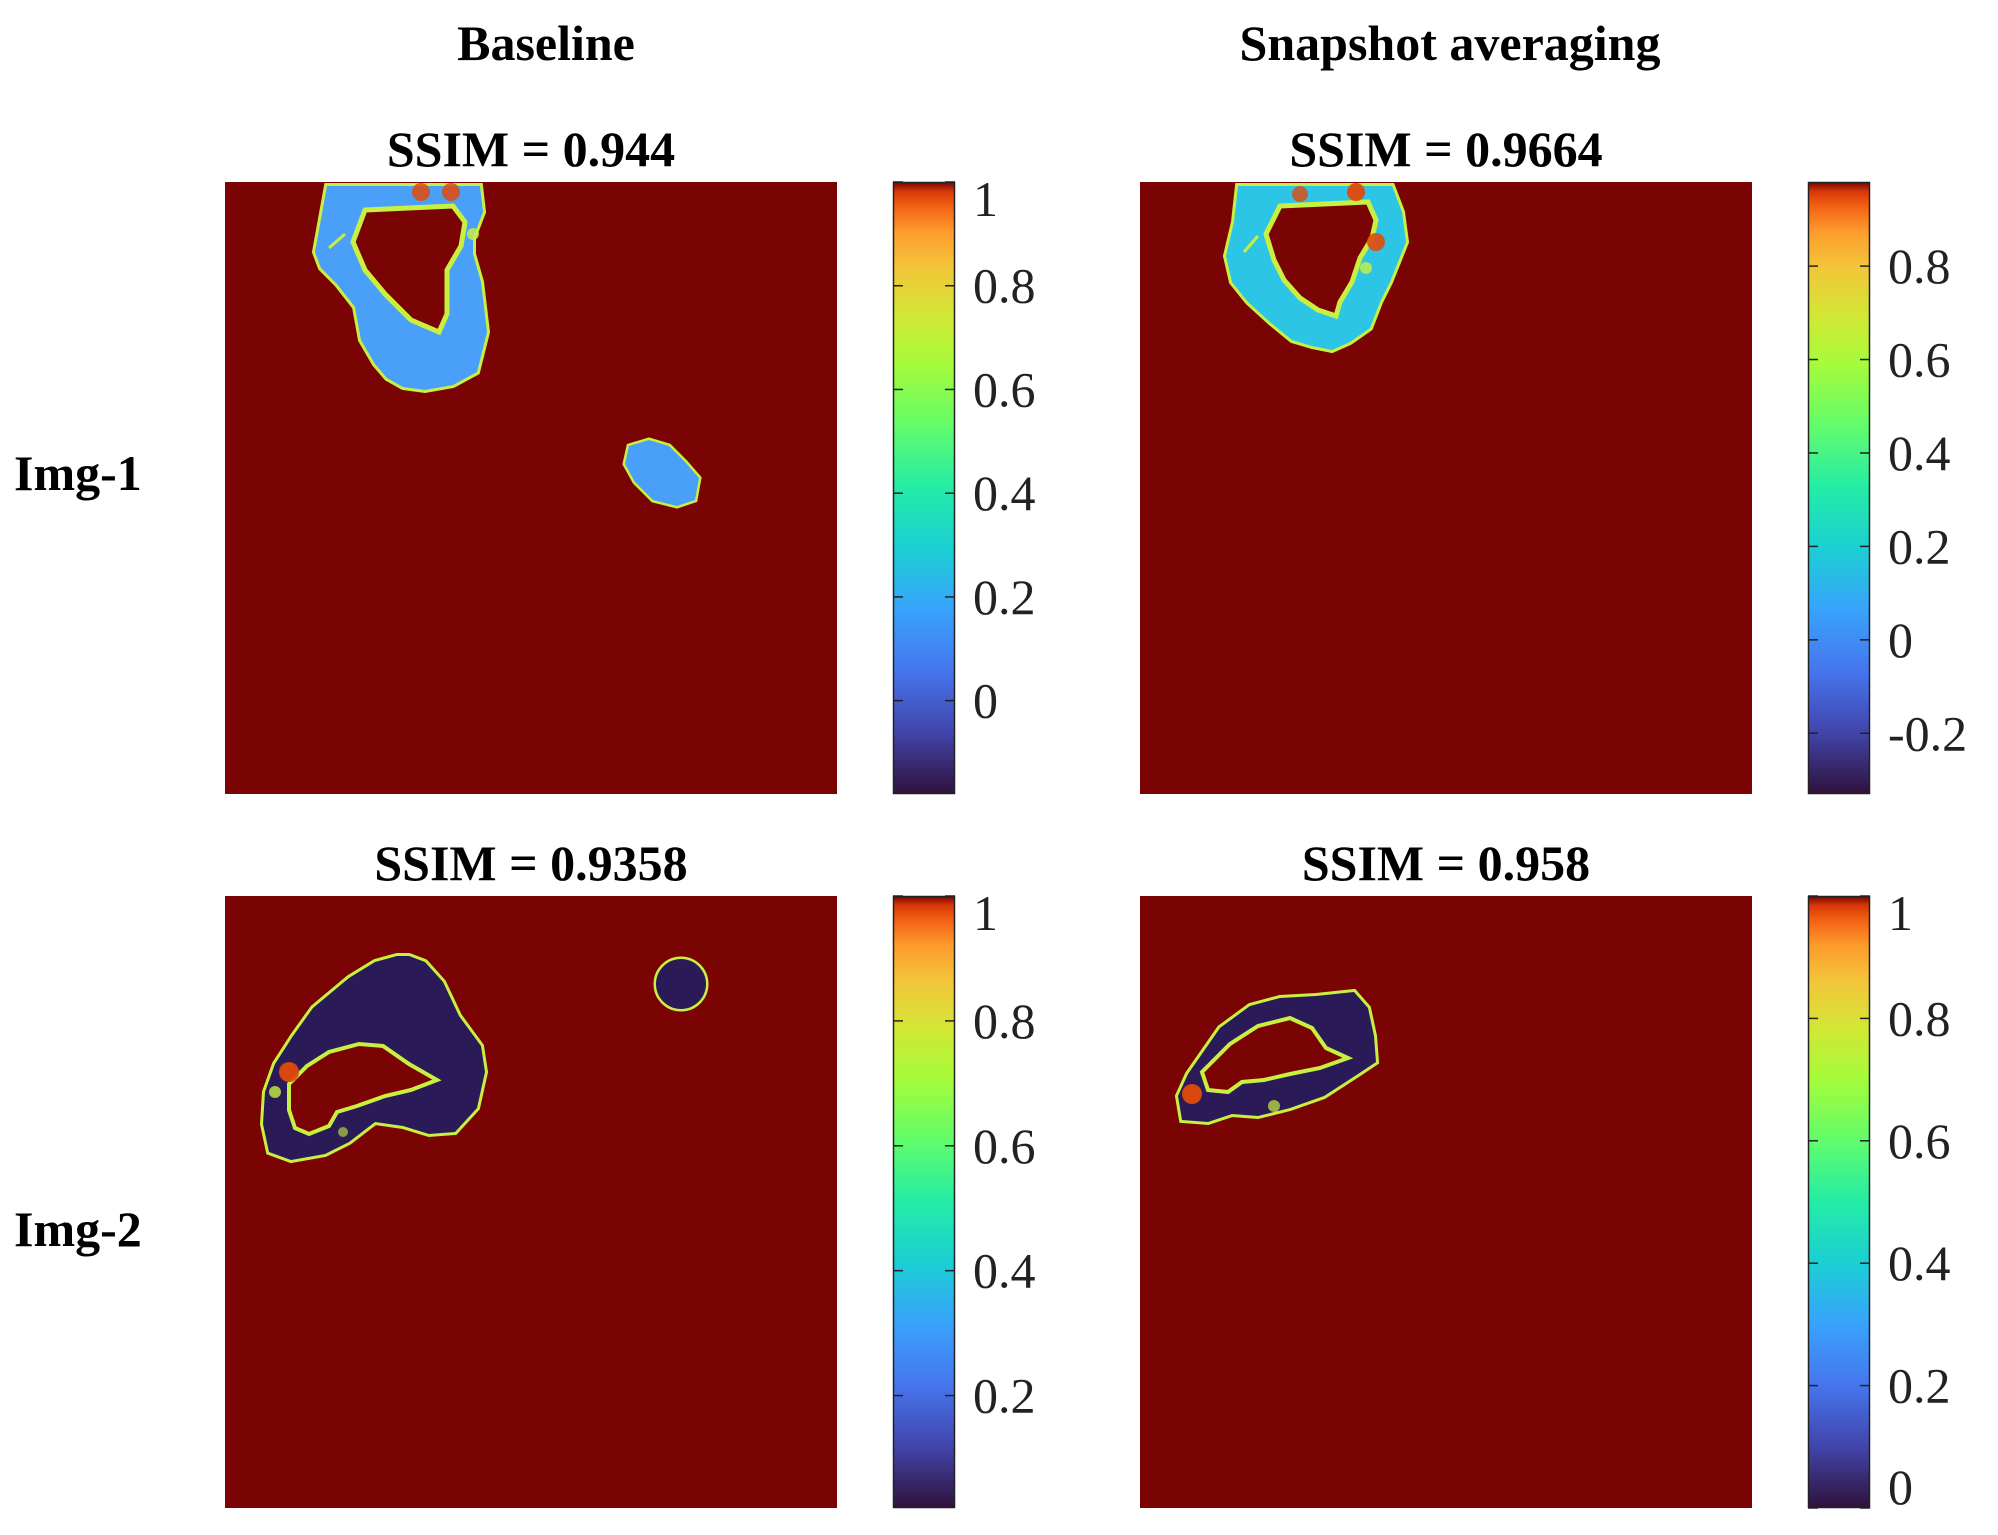  Describe the element at coordinates (1446, 863) in the screenshot. I see `ssim-title-img2-snapshot: SSIM = 0.958` at that location.